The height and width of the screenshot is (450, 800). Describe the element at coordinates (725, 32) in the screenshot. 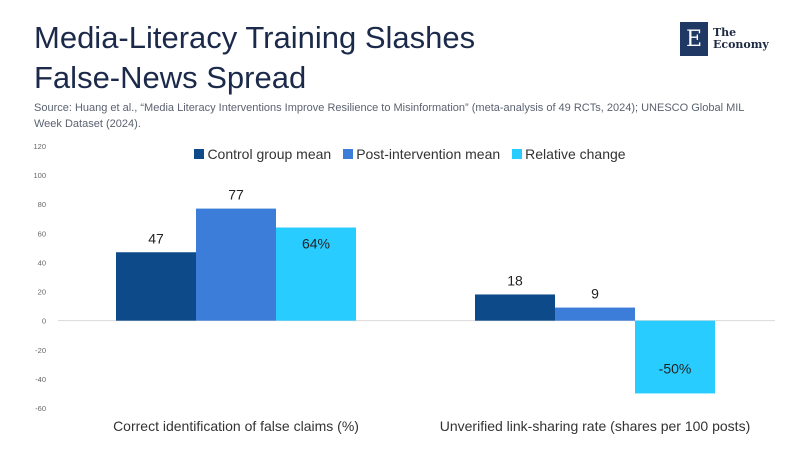

I see `logo-line-1: The` at that location.